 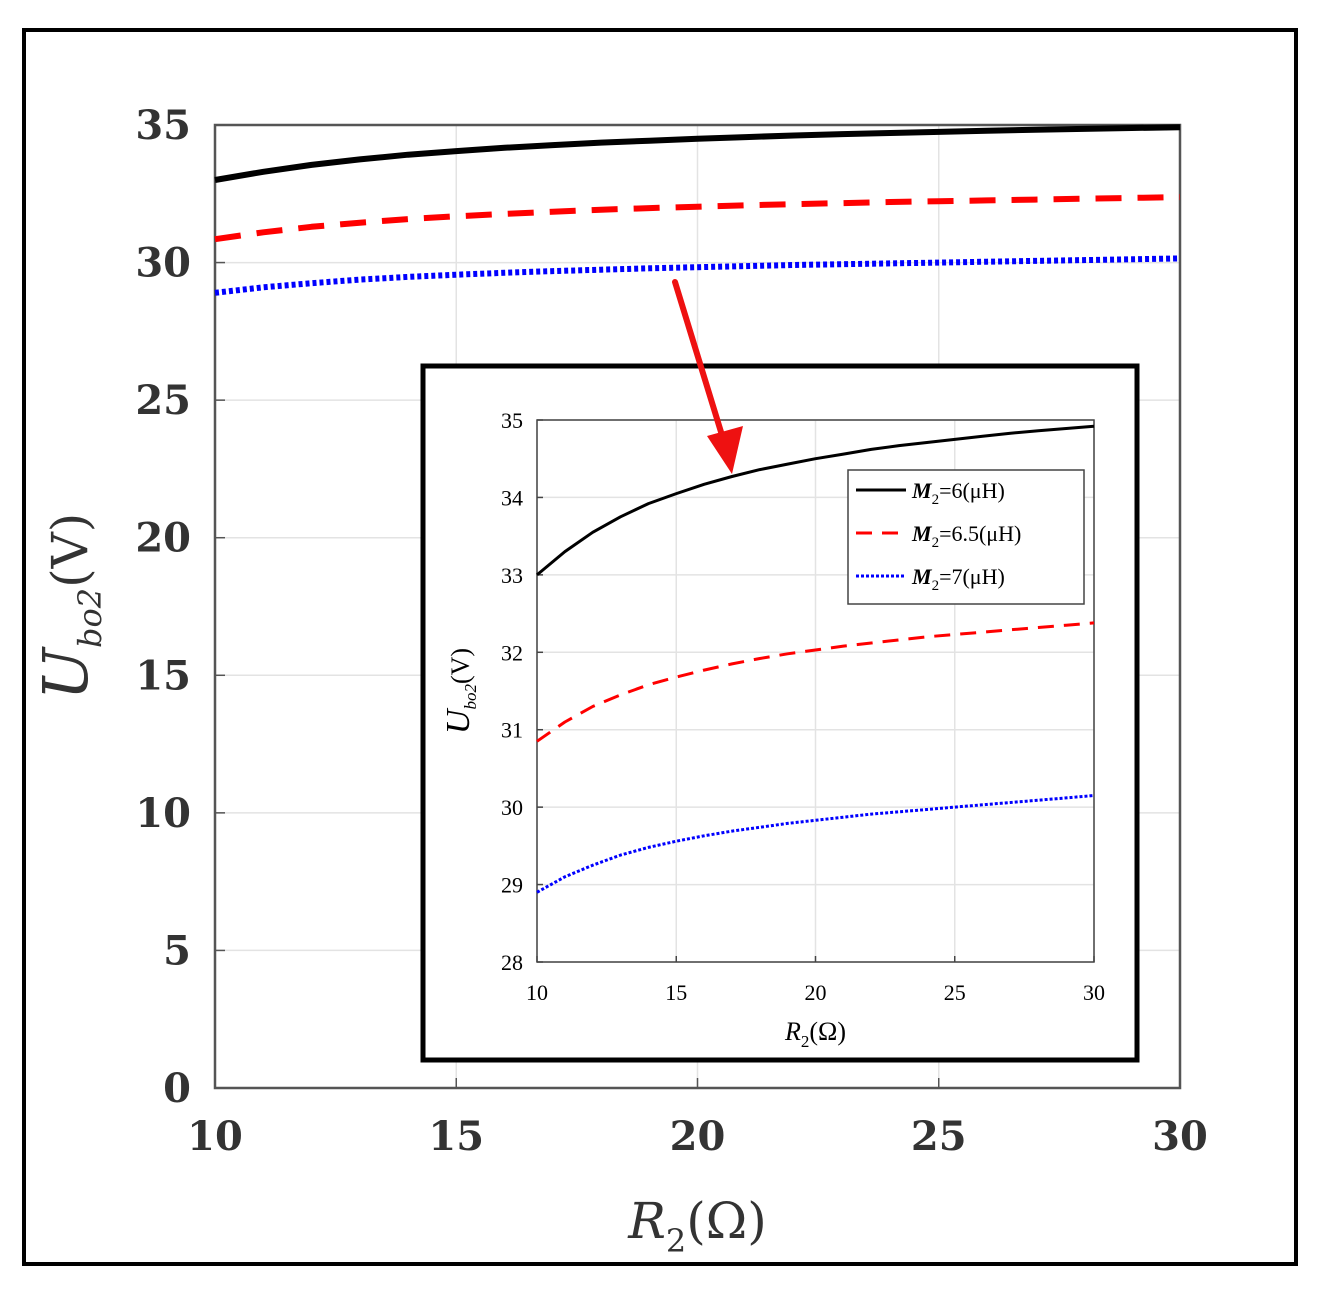 What do you see at coordinates (676, 992) in the screenshot?
I see `inset-x-tick-label: 15` at bounding box center [676, 992].